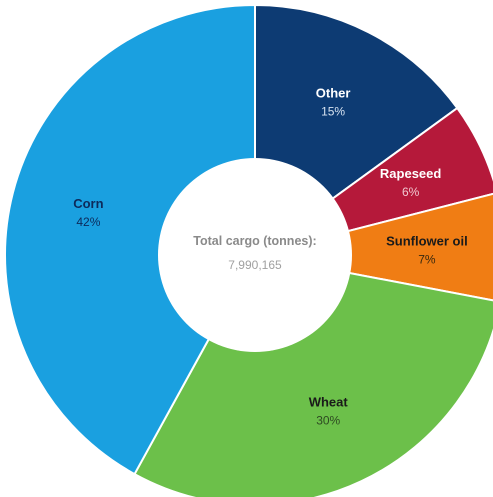  What do you see at coordinates (254, 241) in the screenshot?
I see `center-title: Total cargo (tonnes):` at bounding box center [254, 241].